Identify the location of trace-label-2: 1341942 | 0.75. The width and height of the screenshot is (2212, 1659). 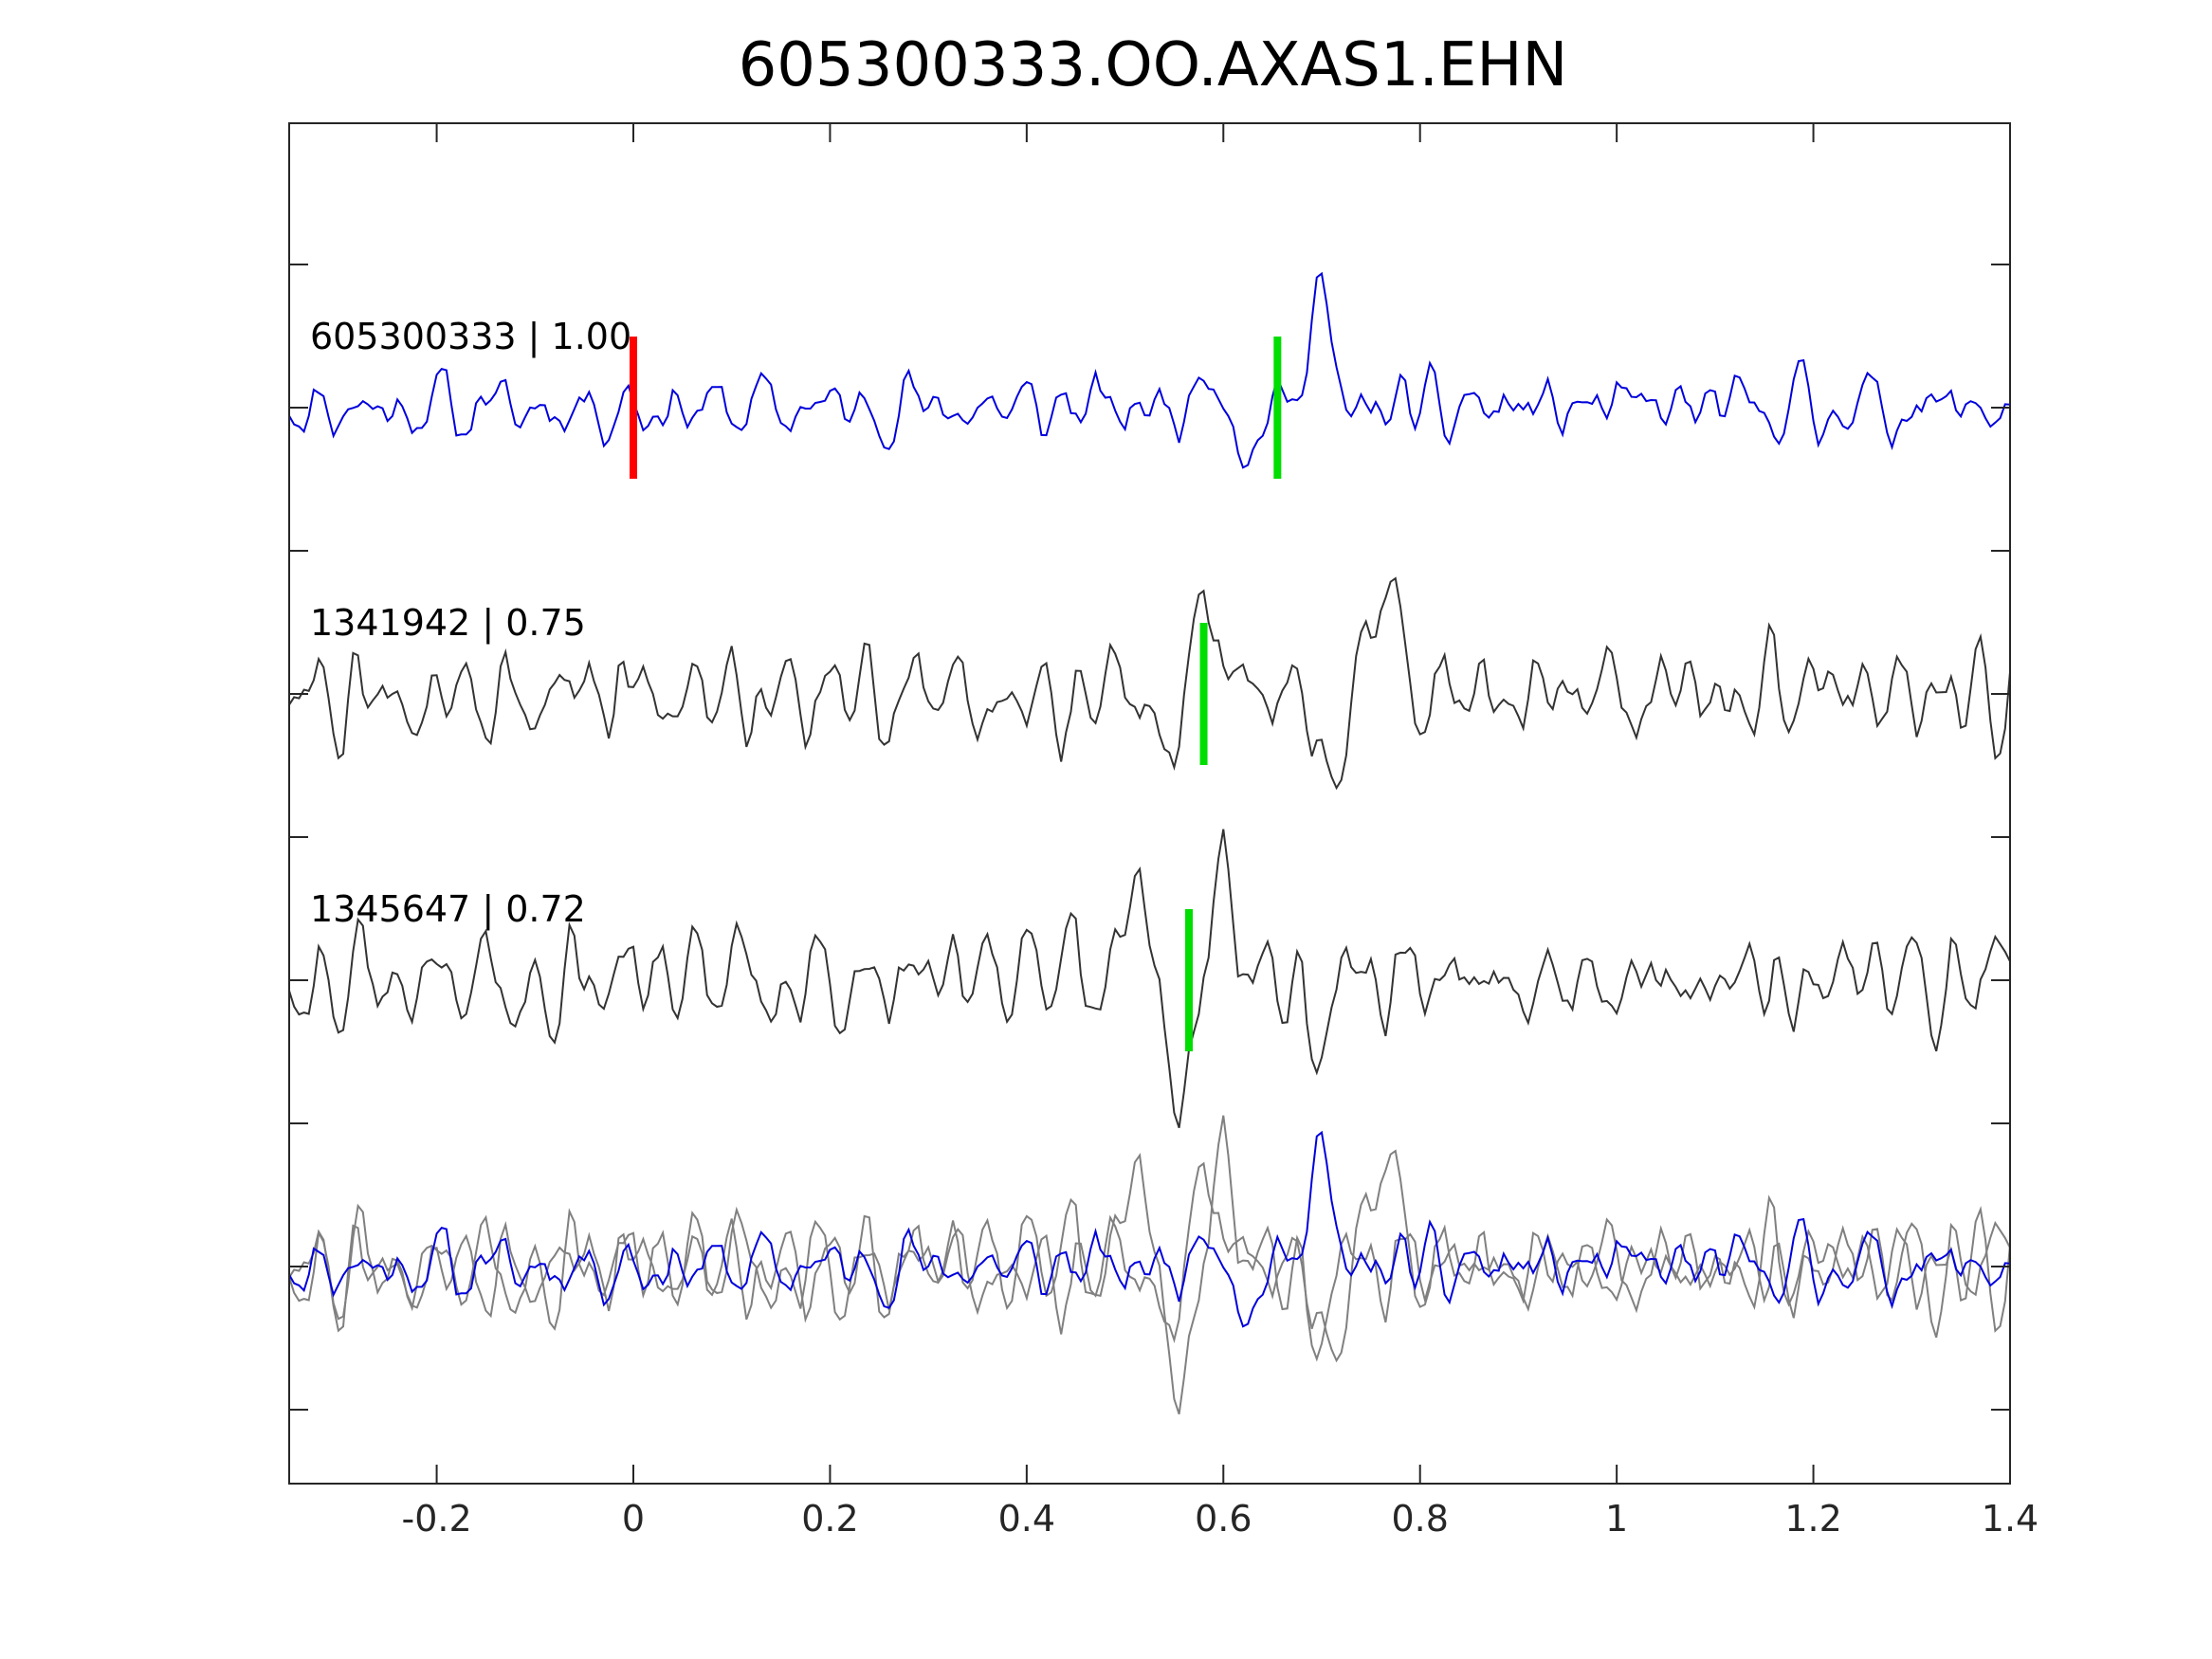
(448, 623).